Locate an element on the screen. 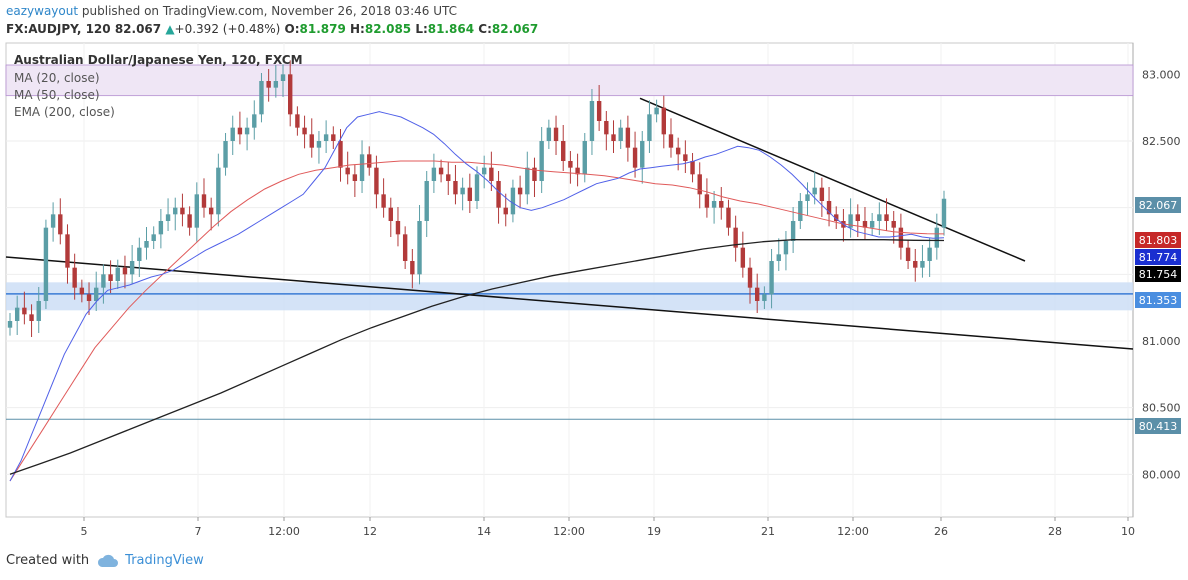  created-with: Created with is located at coordinates (48, 560).